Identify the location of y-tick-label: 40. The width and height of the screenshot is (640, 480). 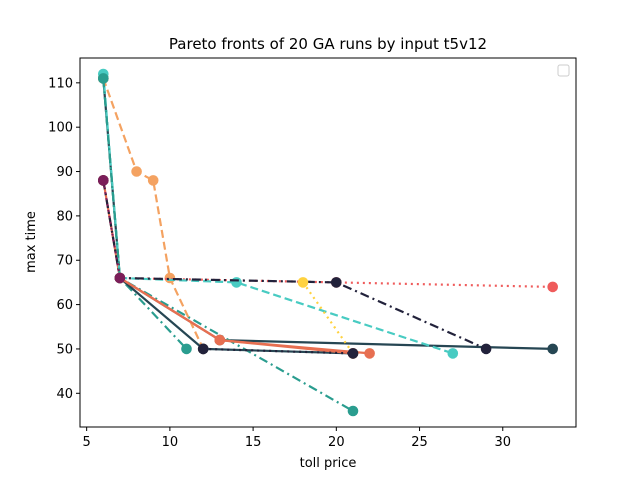
(64, 394).